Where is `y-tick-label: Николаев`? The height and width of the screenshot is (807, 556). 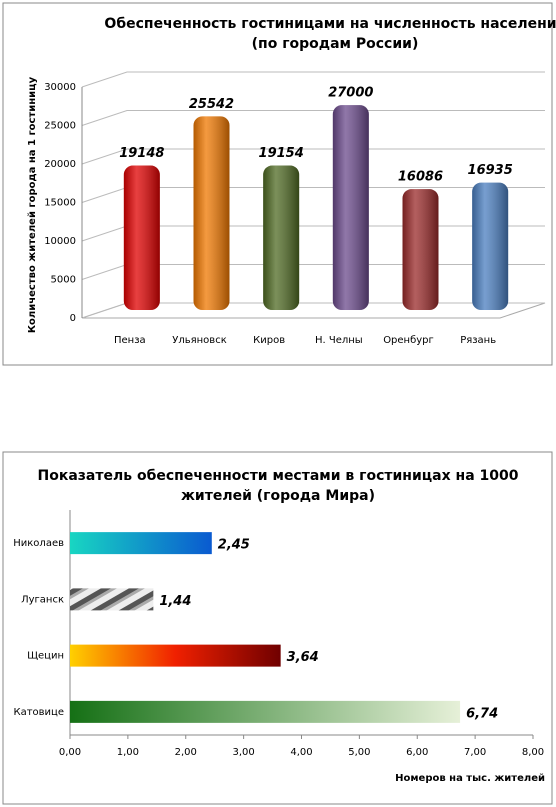 y-tick-label: Николаев is located at coordinates (38, 543).